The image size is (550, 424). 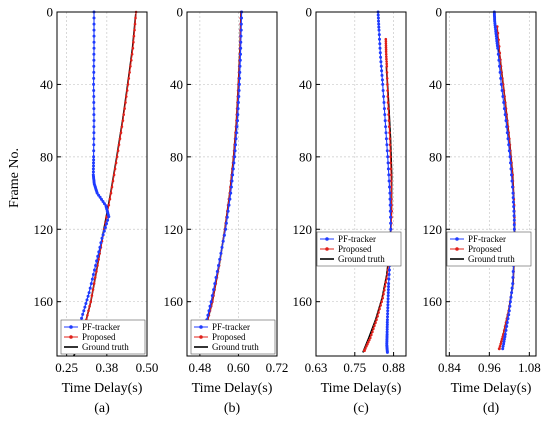 I want to click on series-pf-tracker, so click(x=504, y=180).